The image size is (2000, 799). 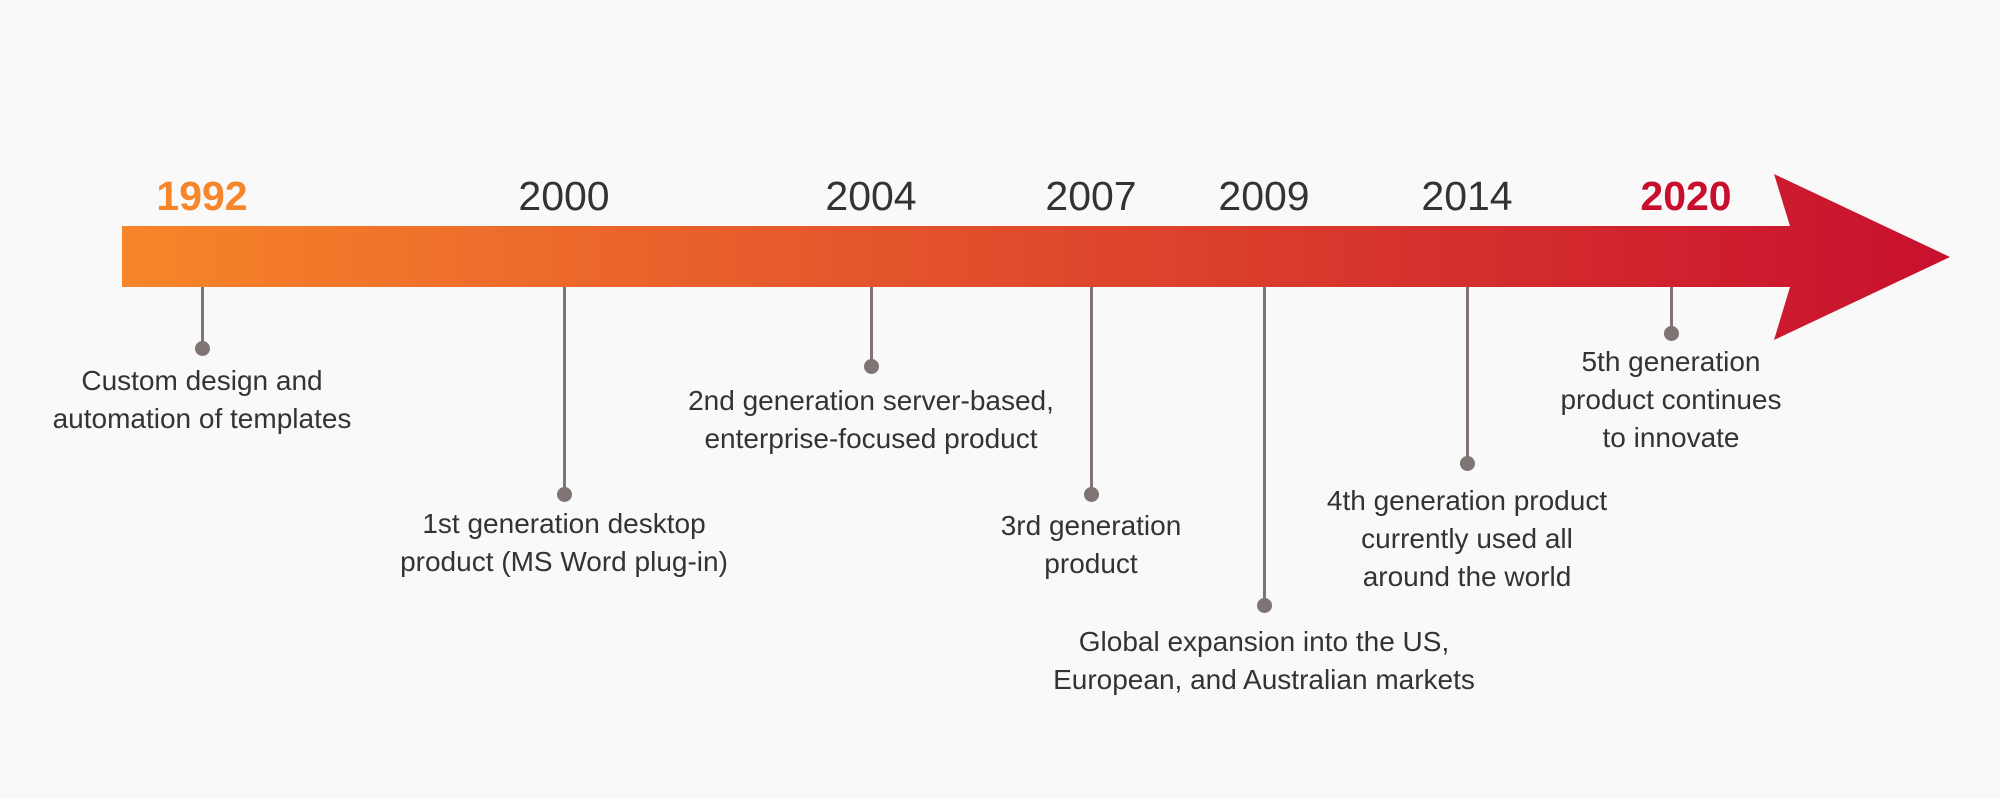 What do you see at coordinates (202, 418) in the screenshot?
I see `description-line: automation of templates` at bounding box center [202, 418].